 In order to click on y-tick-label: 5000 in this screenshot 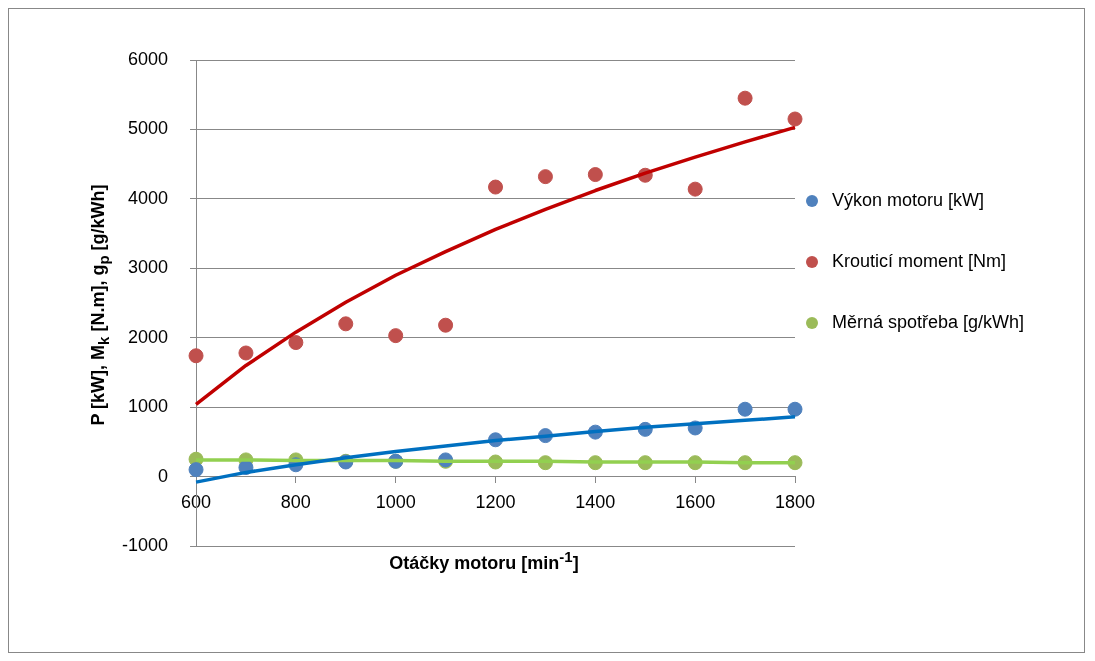, I will do `click(148, 128)`.